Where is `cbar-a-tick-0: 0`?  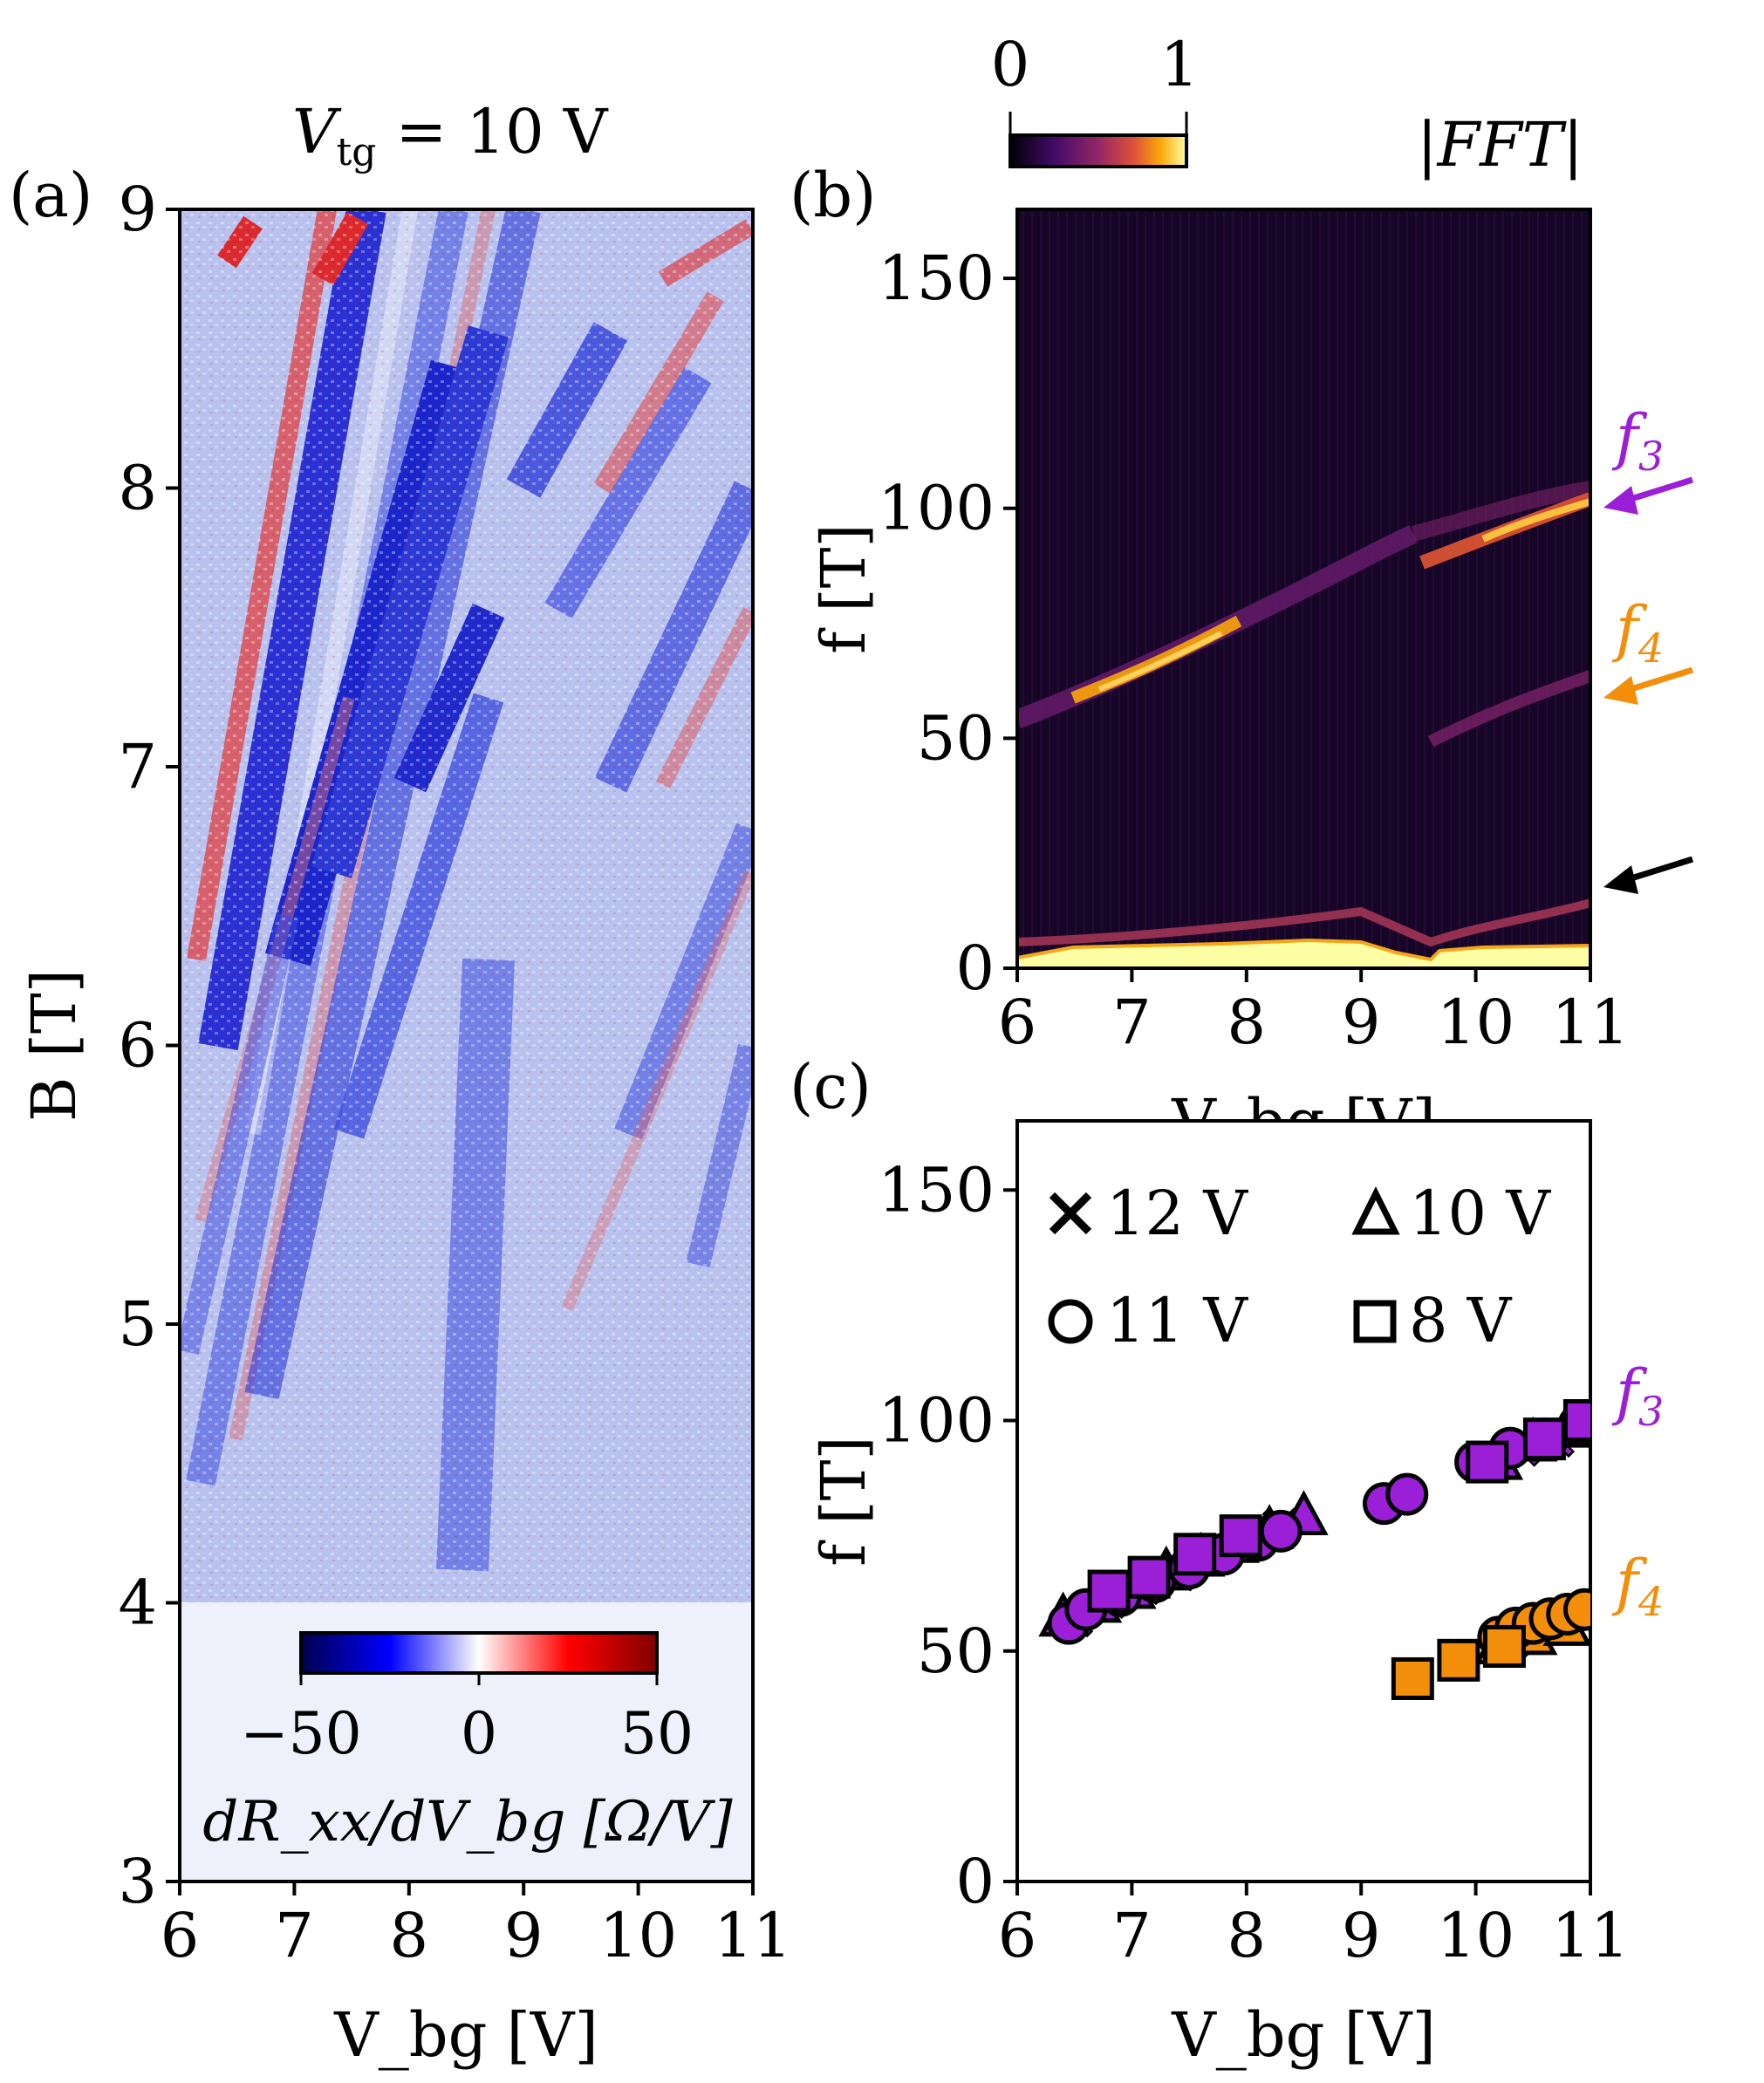
cbar-a-tick-0: 0 is located at coordinates (479, 1734).